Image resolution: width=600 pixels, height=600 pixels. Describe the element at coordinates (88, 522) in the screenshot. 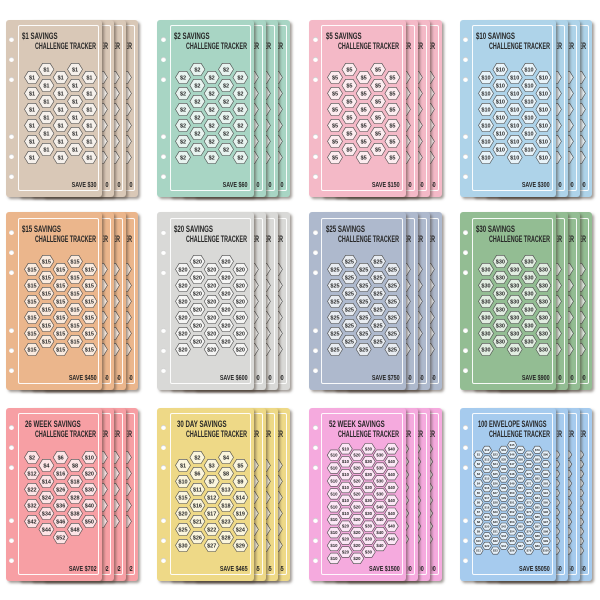

I see `svg-text: $50` at that location.